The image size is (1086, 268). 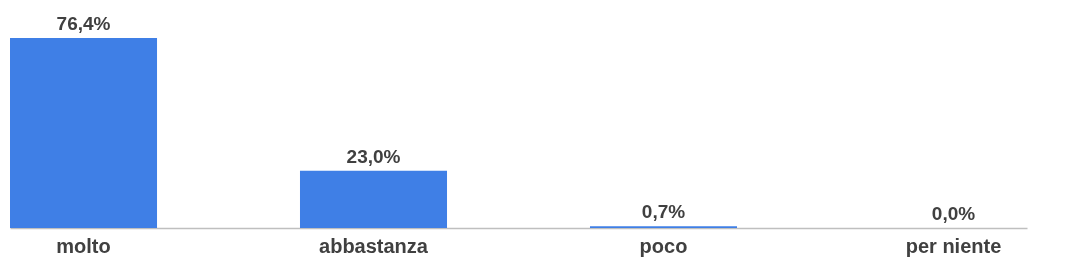 I want to click on data-label: 76,4%, so click(x=83, y=23).